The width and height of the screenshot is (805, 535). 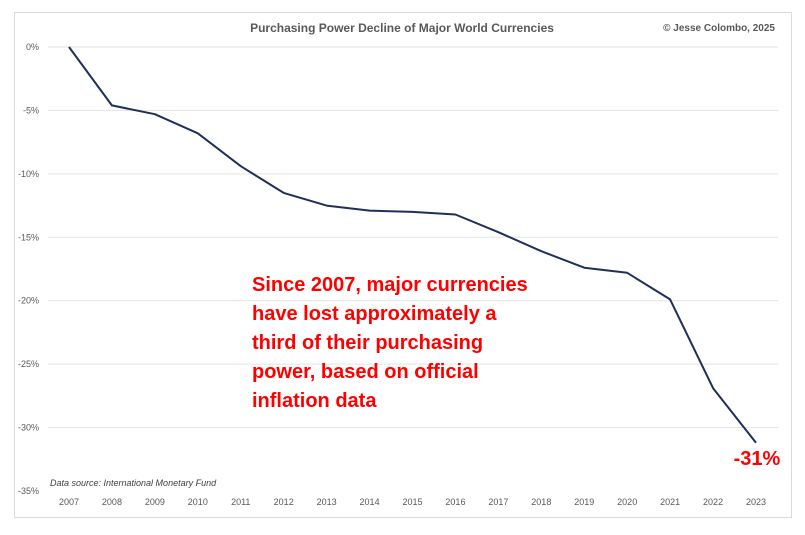 I want to click on y-tick-label: -10%, so click(x=28, y=174).